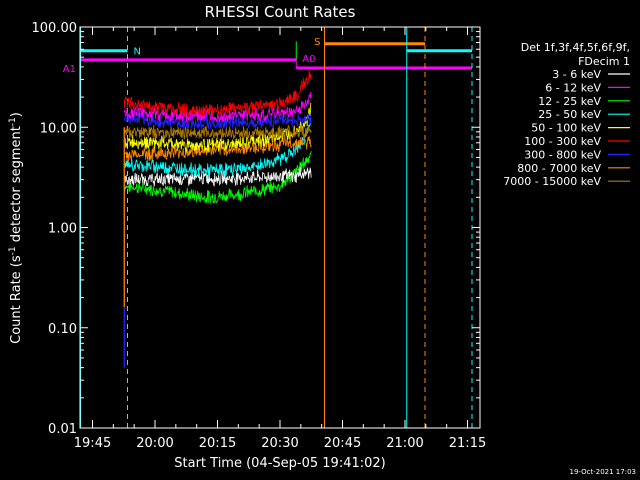 The image size is (640, 480). I want to click on legend-entry-label: 25 - 50 keV, so click(569, 114).